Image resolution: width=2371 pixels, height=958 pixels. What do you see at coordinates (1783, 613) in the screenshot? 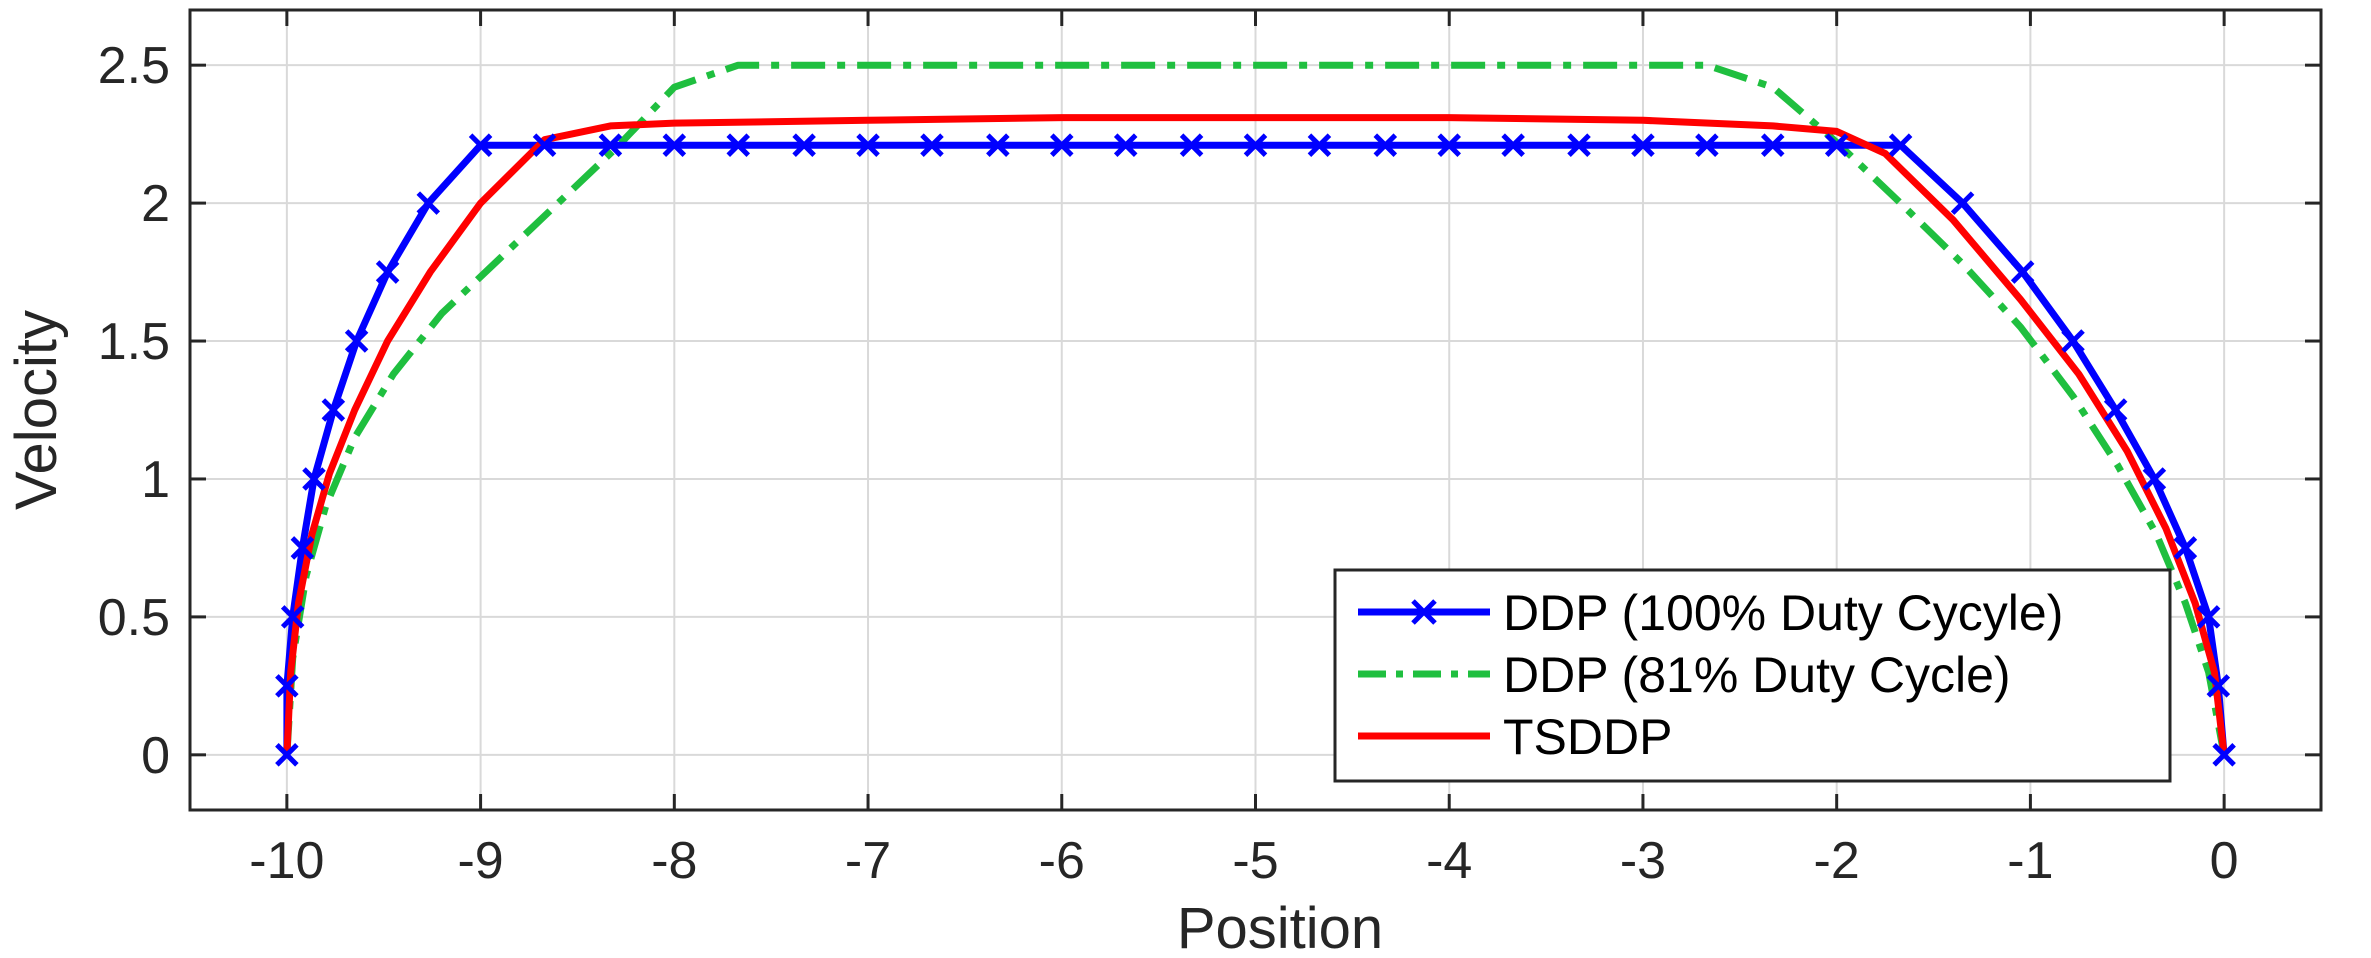
I see `legend-label-ddp-100: DDP (100% Duty Cycyle)` at bounding box center [1783, 613].